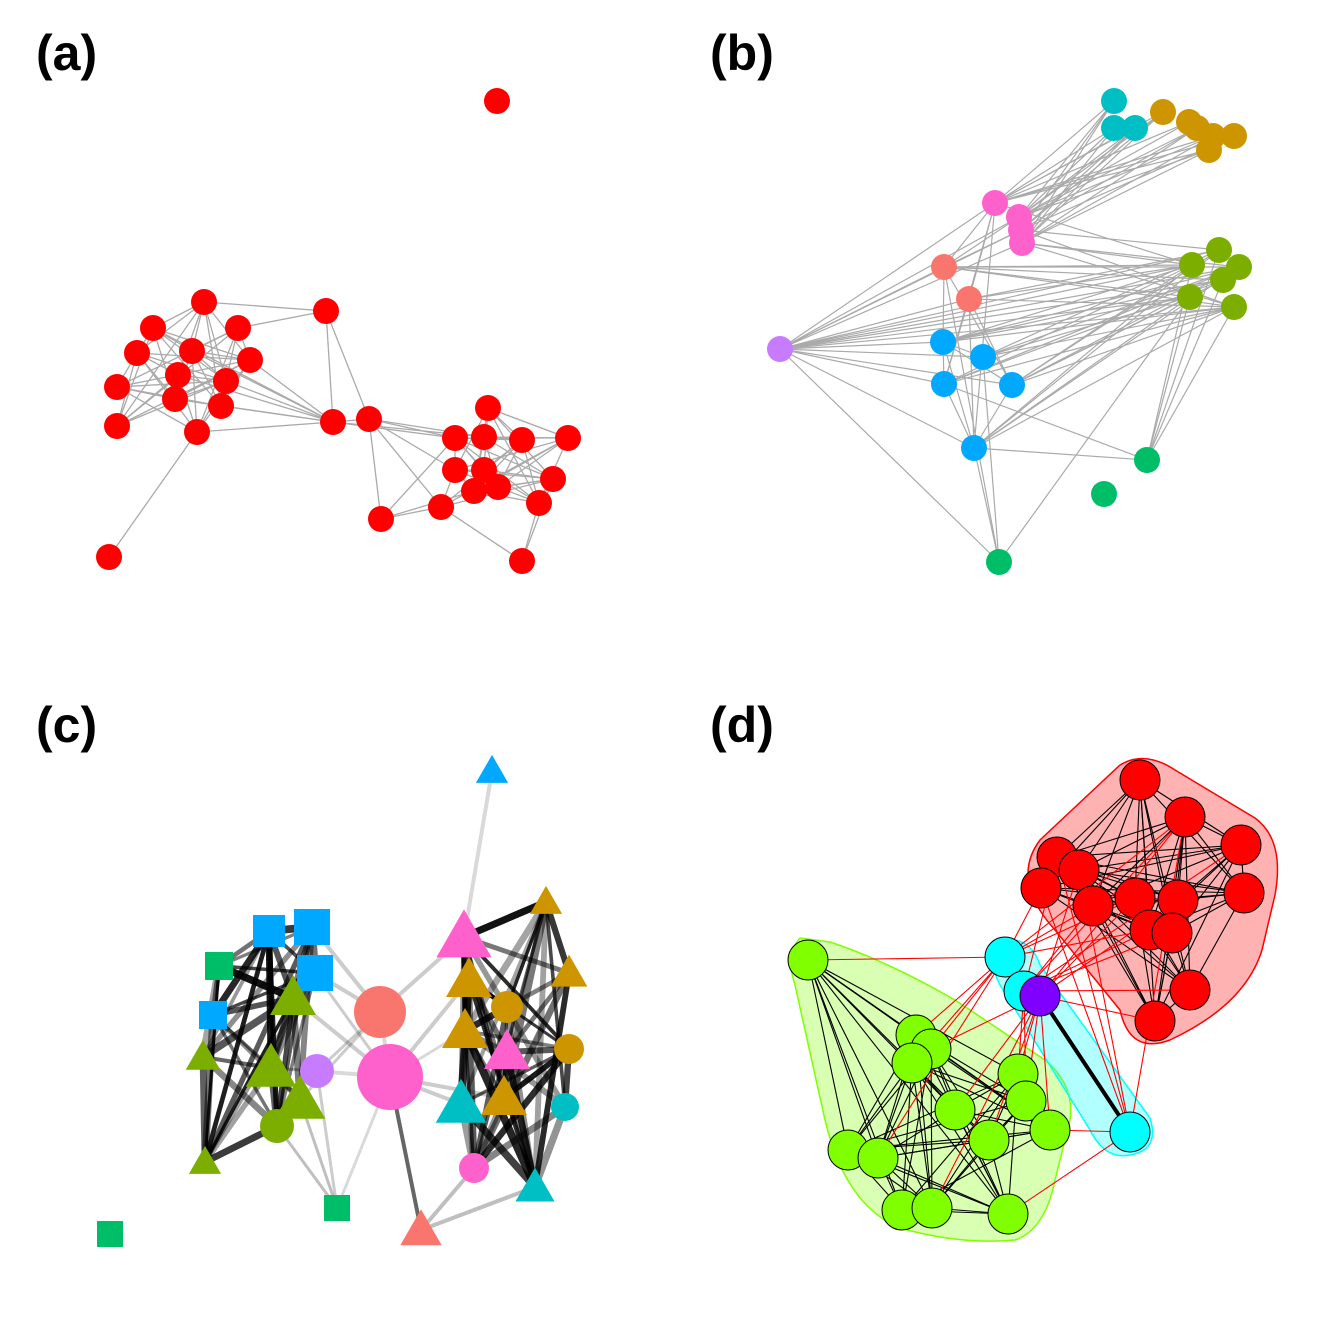 This screenshot has width=1344, height=1344. What do you see at coordinates (342, 1000) in the screenshot?
I see `panel-c-network` at bounding box center [342, 1000].